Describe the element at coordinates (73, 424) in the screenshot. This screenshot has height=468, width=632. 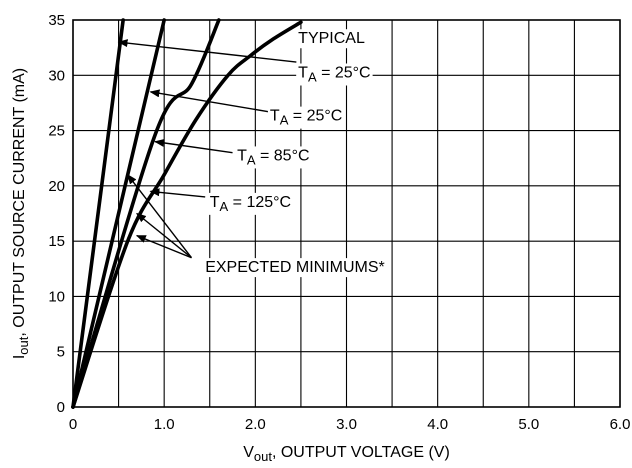
I see `x-tick-label: 0` at that location.